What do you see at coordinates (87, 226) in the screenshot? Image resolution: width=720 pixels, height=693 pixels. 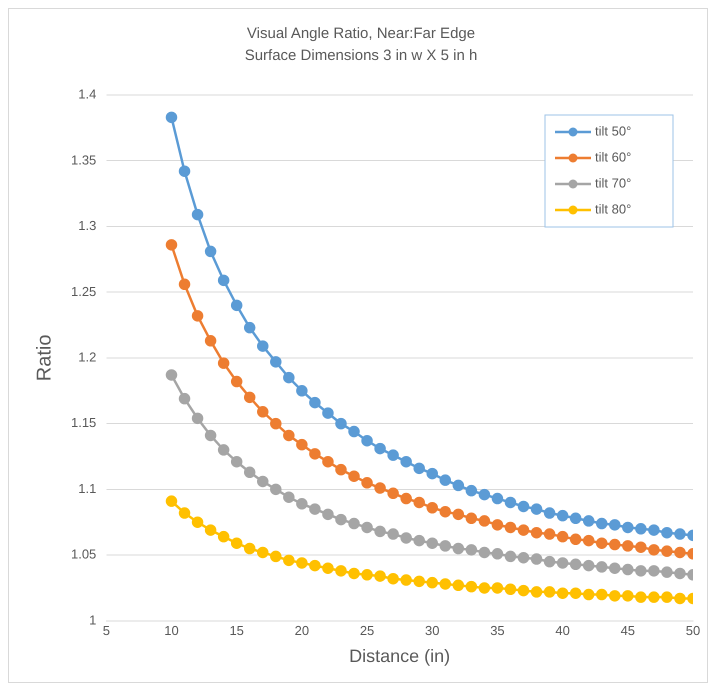 I see `y-tick-label: 1.3` at bounding box center [87, 226].